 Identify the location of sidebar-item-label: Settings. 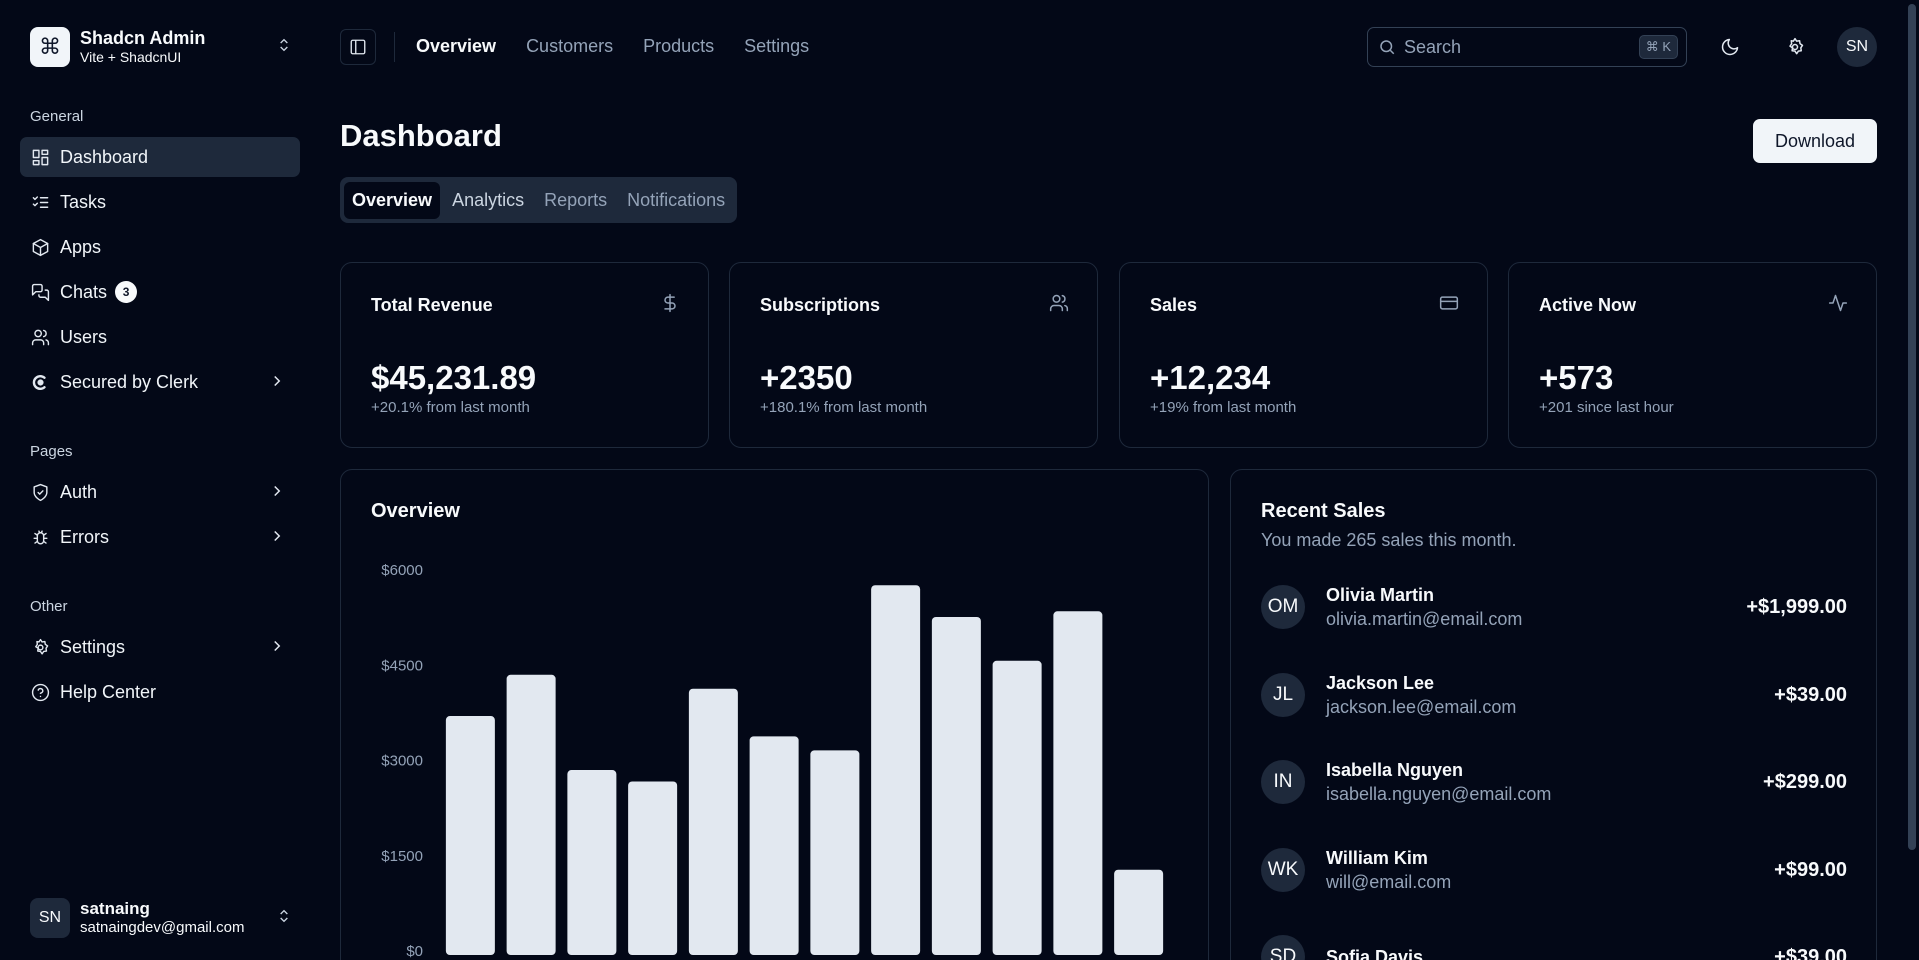
(93, 646).